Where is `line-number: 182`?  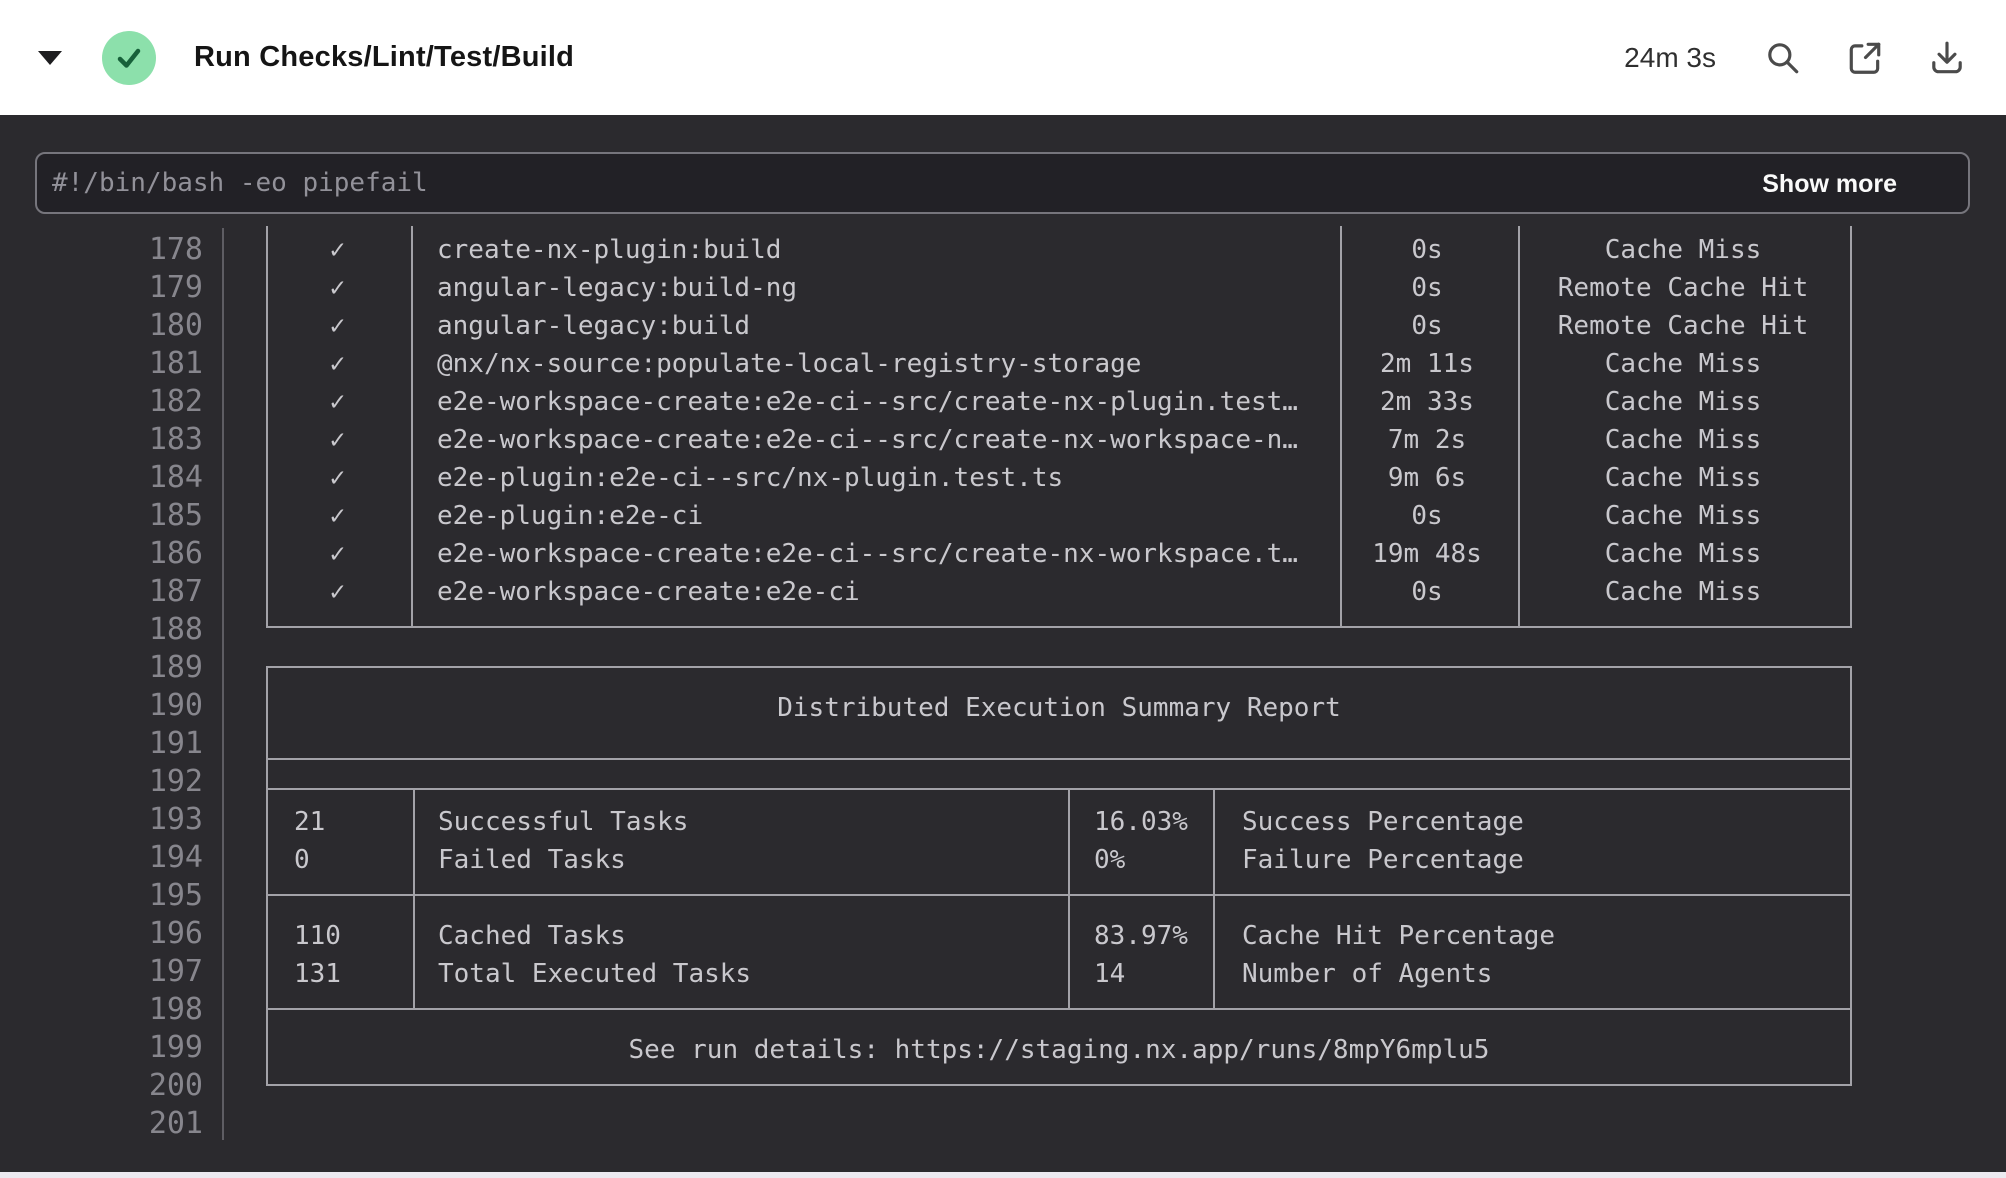 line-number: 182 is located at coordinates (175, 401).